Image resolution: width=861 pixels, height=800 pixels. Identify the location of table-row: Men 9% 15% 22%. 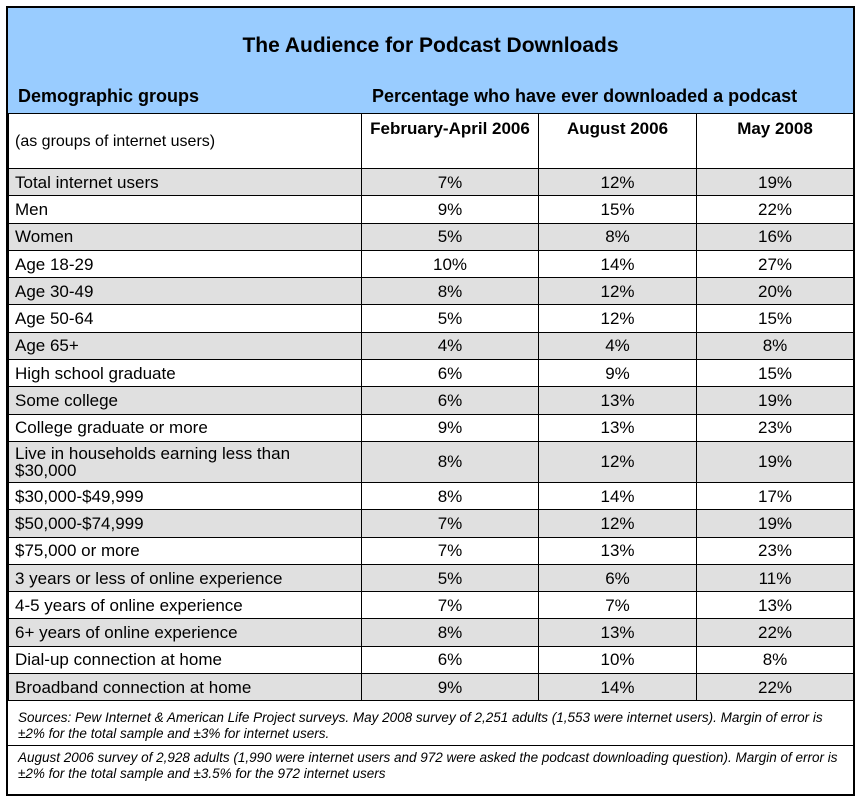
(431, 209).